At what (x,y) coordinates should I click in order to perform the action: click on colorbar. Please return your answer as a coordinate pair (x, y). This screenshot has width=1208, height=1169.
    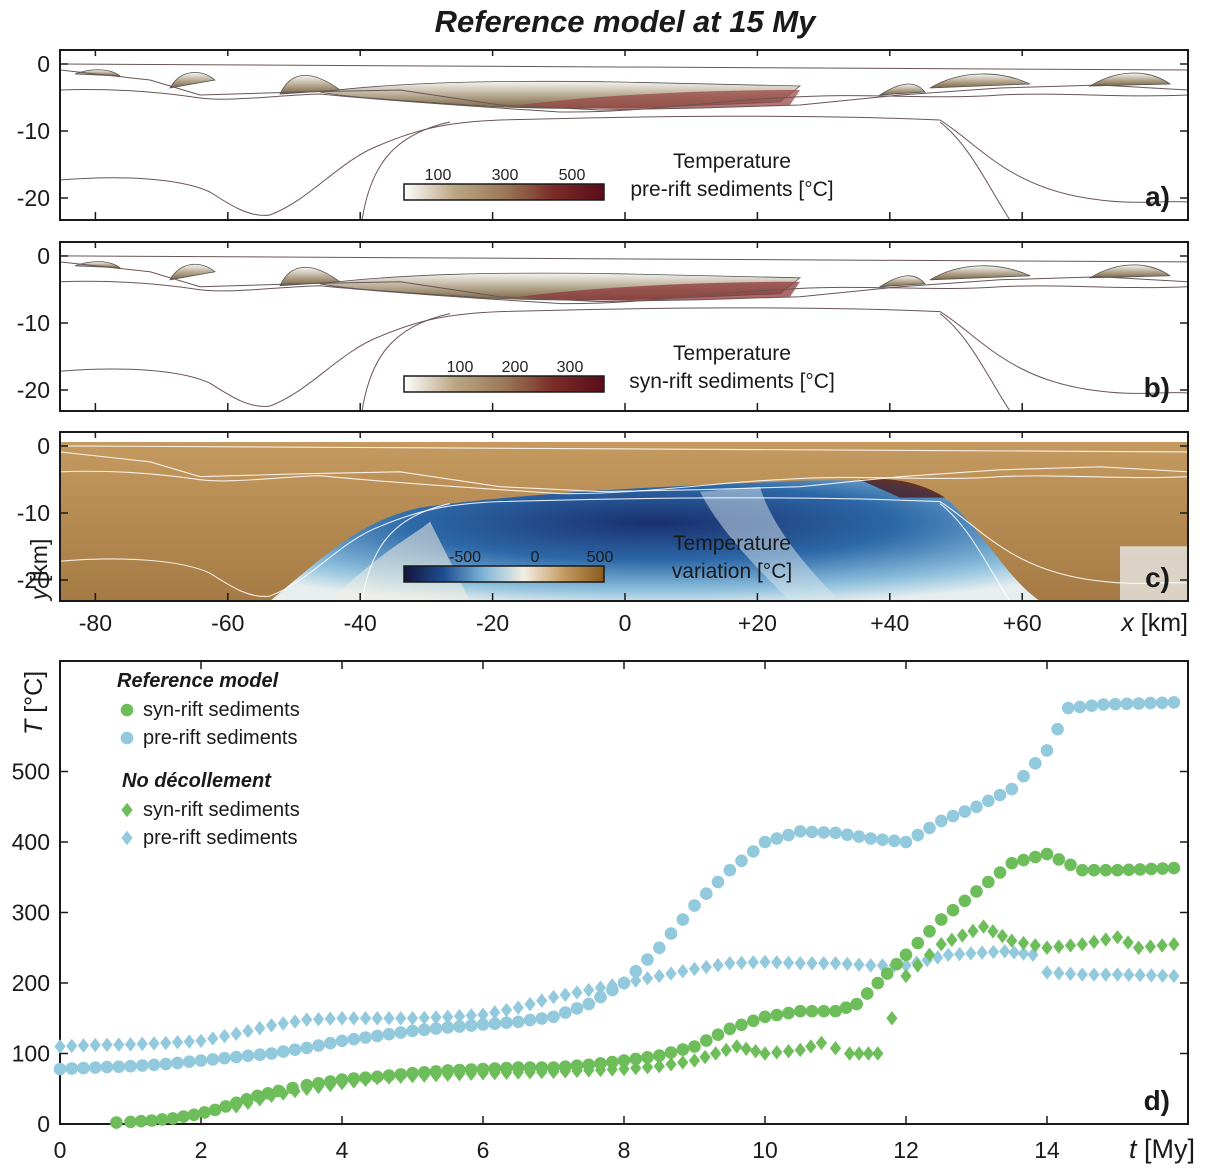
    Looking at the image, I should click on (504, 384).